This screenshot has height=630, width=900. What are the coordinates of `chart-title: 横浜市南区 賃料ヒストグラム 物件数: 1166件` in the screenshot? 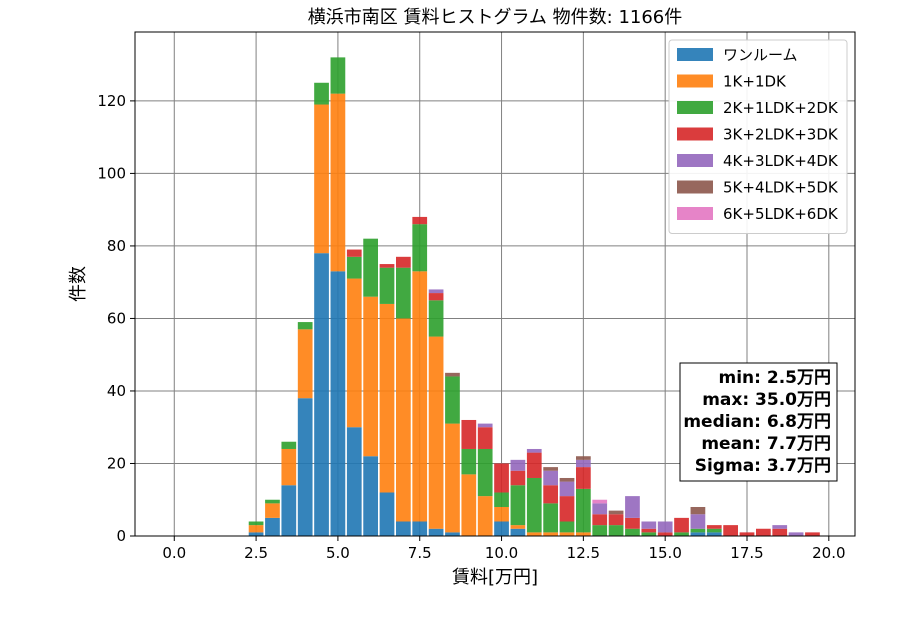 It's located at (495, 17).